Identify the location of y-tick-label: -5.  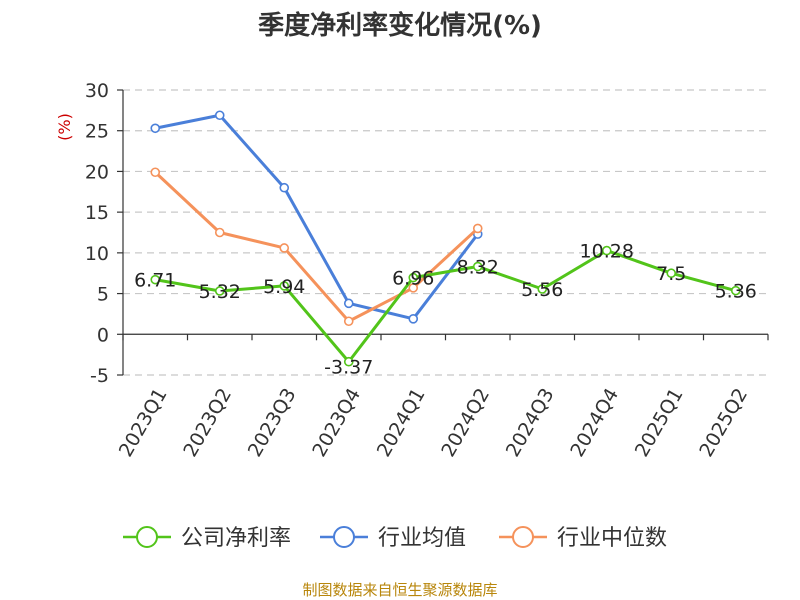
(99, 376).